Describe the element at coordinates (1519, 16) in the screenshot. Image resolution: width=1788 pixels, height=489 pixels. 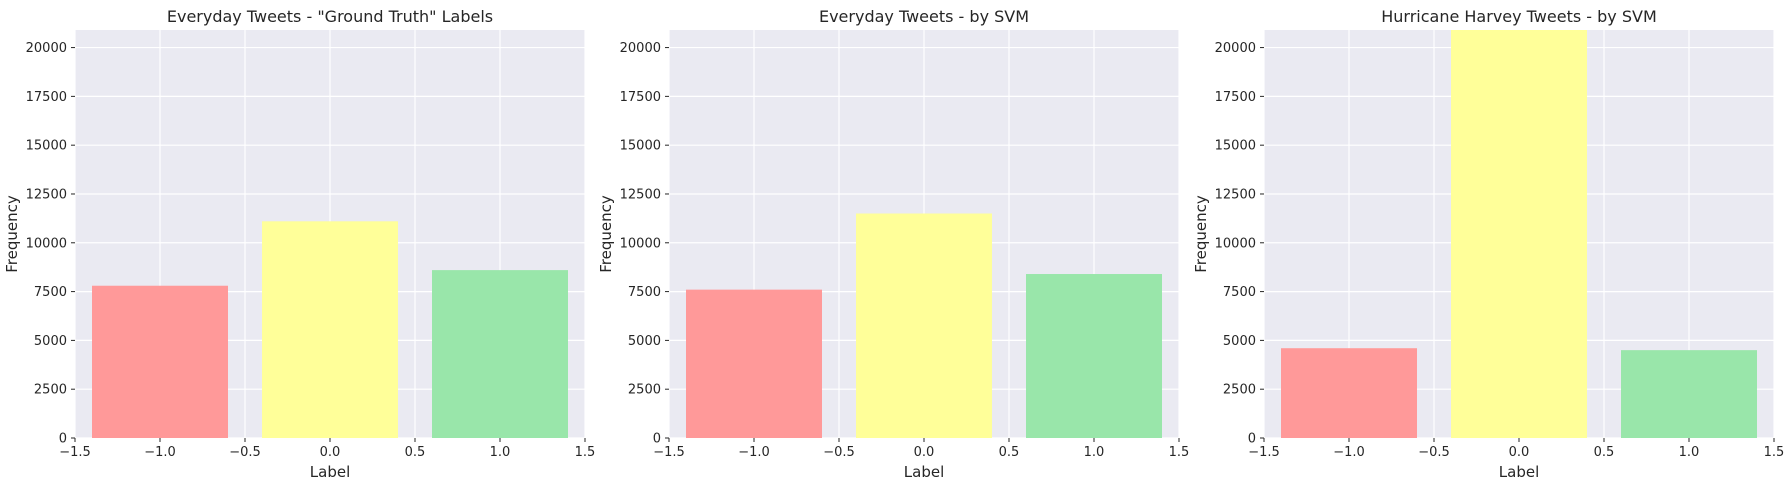
I see `chart-title: Hurricane Harvey Tweets - by SVM` at that location.